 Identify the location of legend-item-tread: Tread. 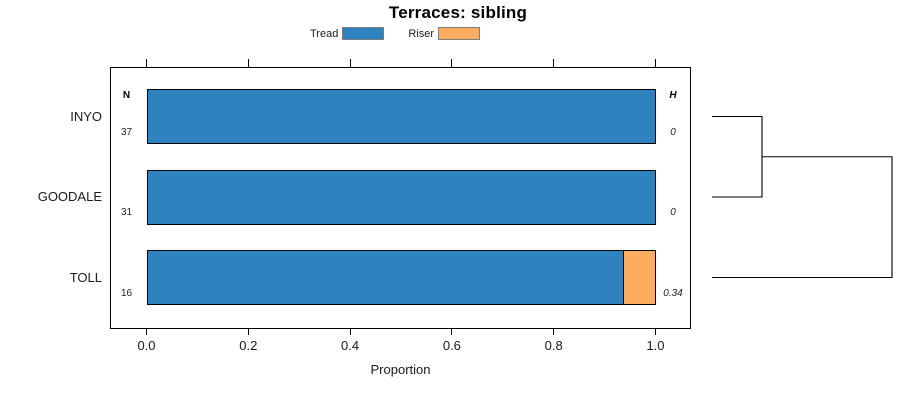
(347, 33).